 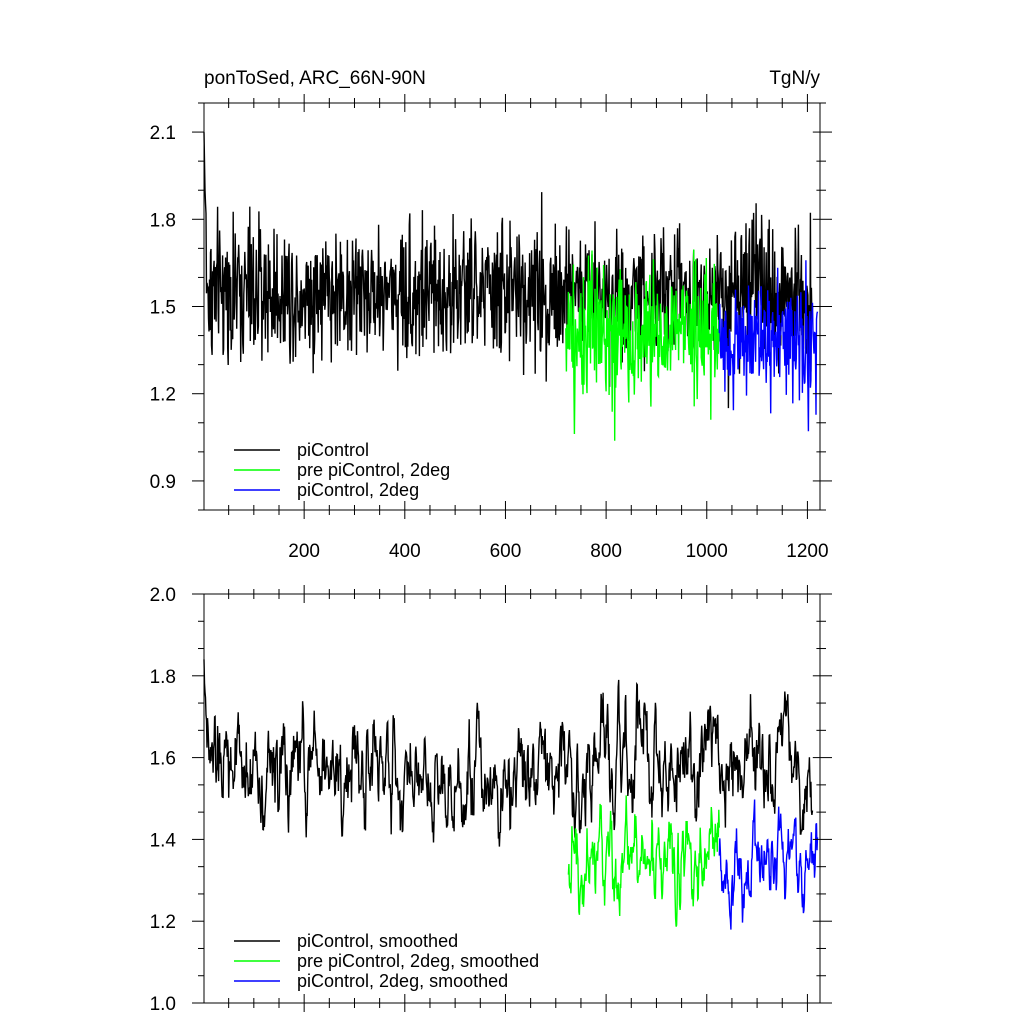 What do you see at coordinates (163, 595) in the screenshot?
I see `y-tick-label: 2.0` at bounding box center [163, 595].